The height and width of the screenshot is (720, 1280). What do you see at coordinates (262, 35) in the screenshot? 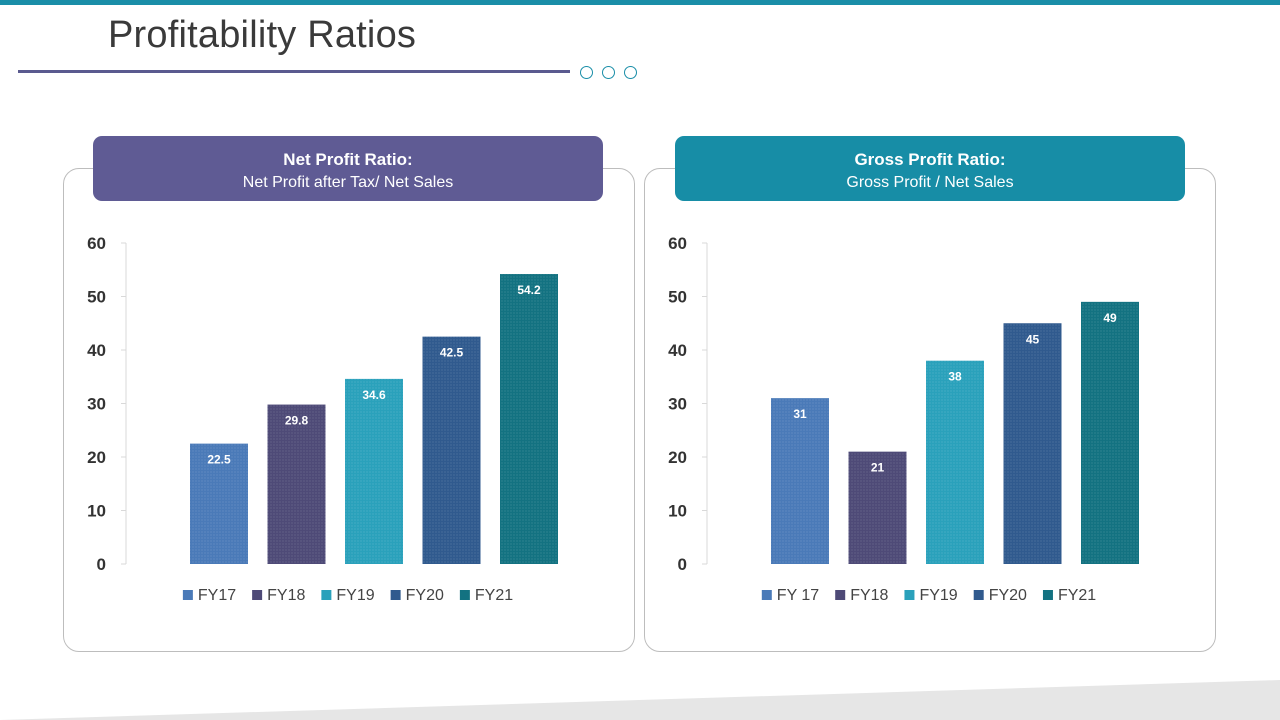
I see `page-title: Profitability Ratios` at bounding box center [262, 35].